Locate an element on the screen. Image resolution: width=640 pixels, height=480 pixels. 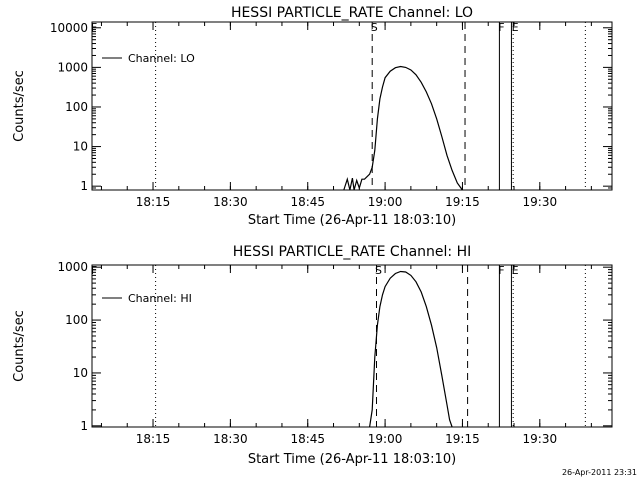
legend-label: Channel: LO is located at coordinates (161, 58).